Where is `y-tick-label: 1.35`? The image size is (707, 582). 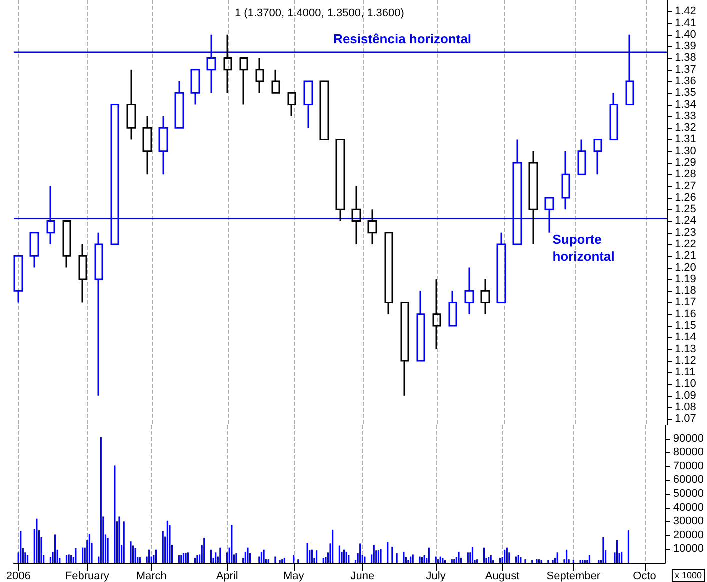
y-tick-label: 1.35 is located at coordinates (685, 93).